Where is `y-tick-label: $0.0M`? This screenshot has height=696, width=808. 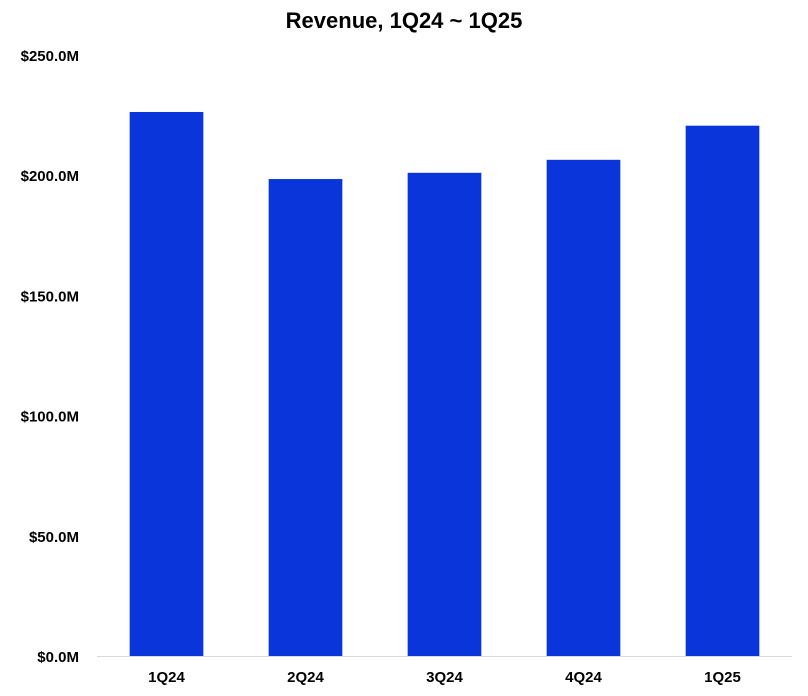
y-tick-label: $0.0M is located at coordinates (58, 657).